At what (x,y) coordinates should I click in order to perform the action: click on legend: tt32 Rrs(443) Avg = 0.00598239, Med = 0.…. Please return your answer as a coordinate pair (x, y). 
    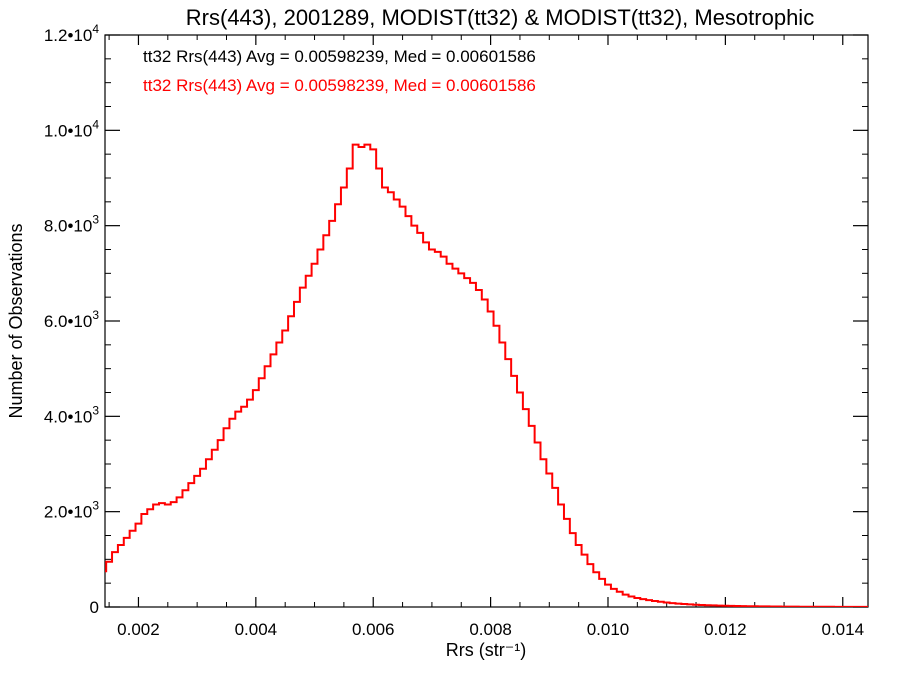
    Looking at the image, I should click on (339, 71).